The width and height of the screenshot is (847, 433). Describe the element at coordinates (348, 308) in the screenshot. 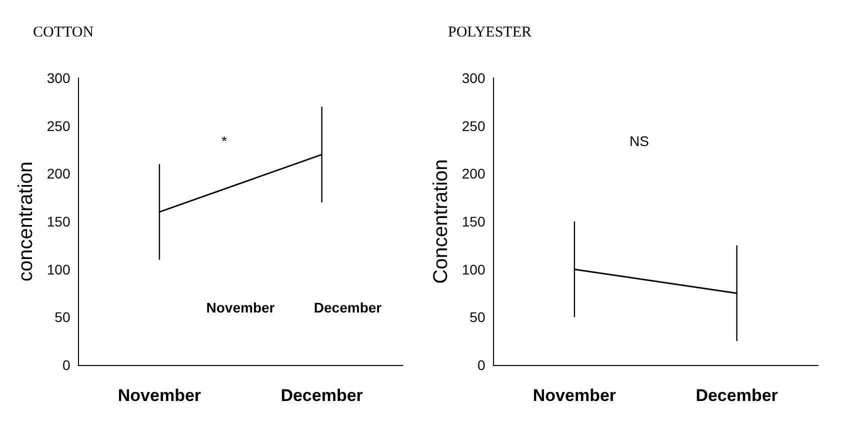

I see `annotation: December` at that location.